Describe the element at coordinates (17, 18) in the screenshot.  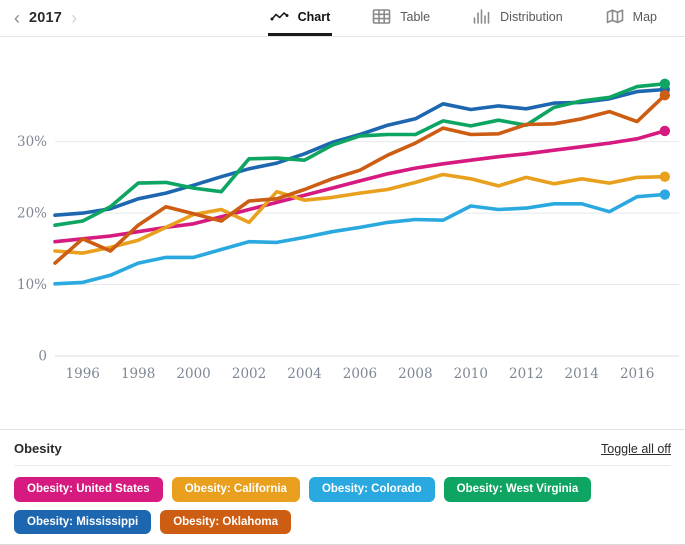
I see `prev-year-chevron-icon: ‹` at that location.